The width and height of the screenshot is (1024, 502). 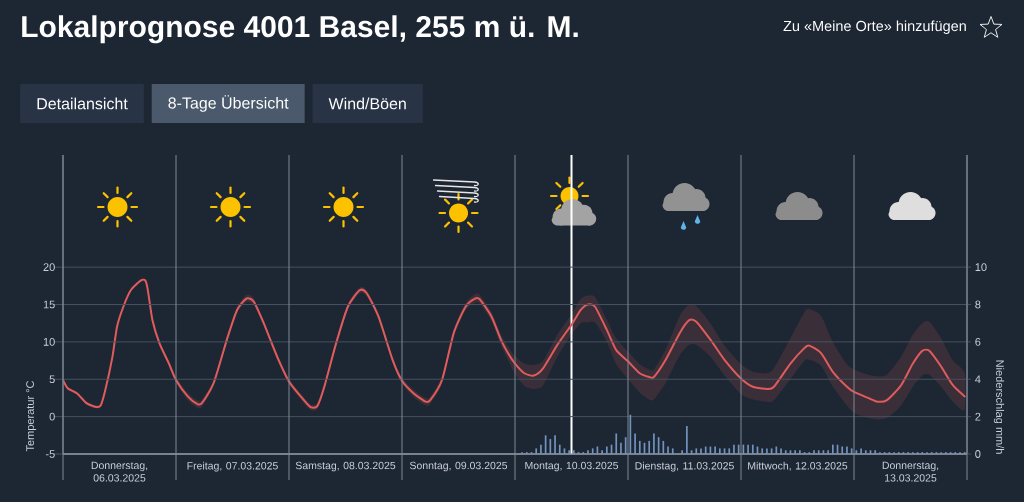 What do you see at coordinates (572, 466) in the screenshot?
I see `x-tick-label: Montag, 10.03.2025` at bounding box center [572, 466].